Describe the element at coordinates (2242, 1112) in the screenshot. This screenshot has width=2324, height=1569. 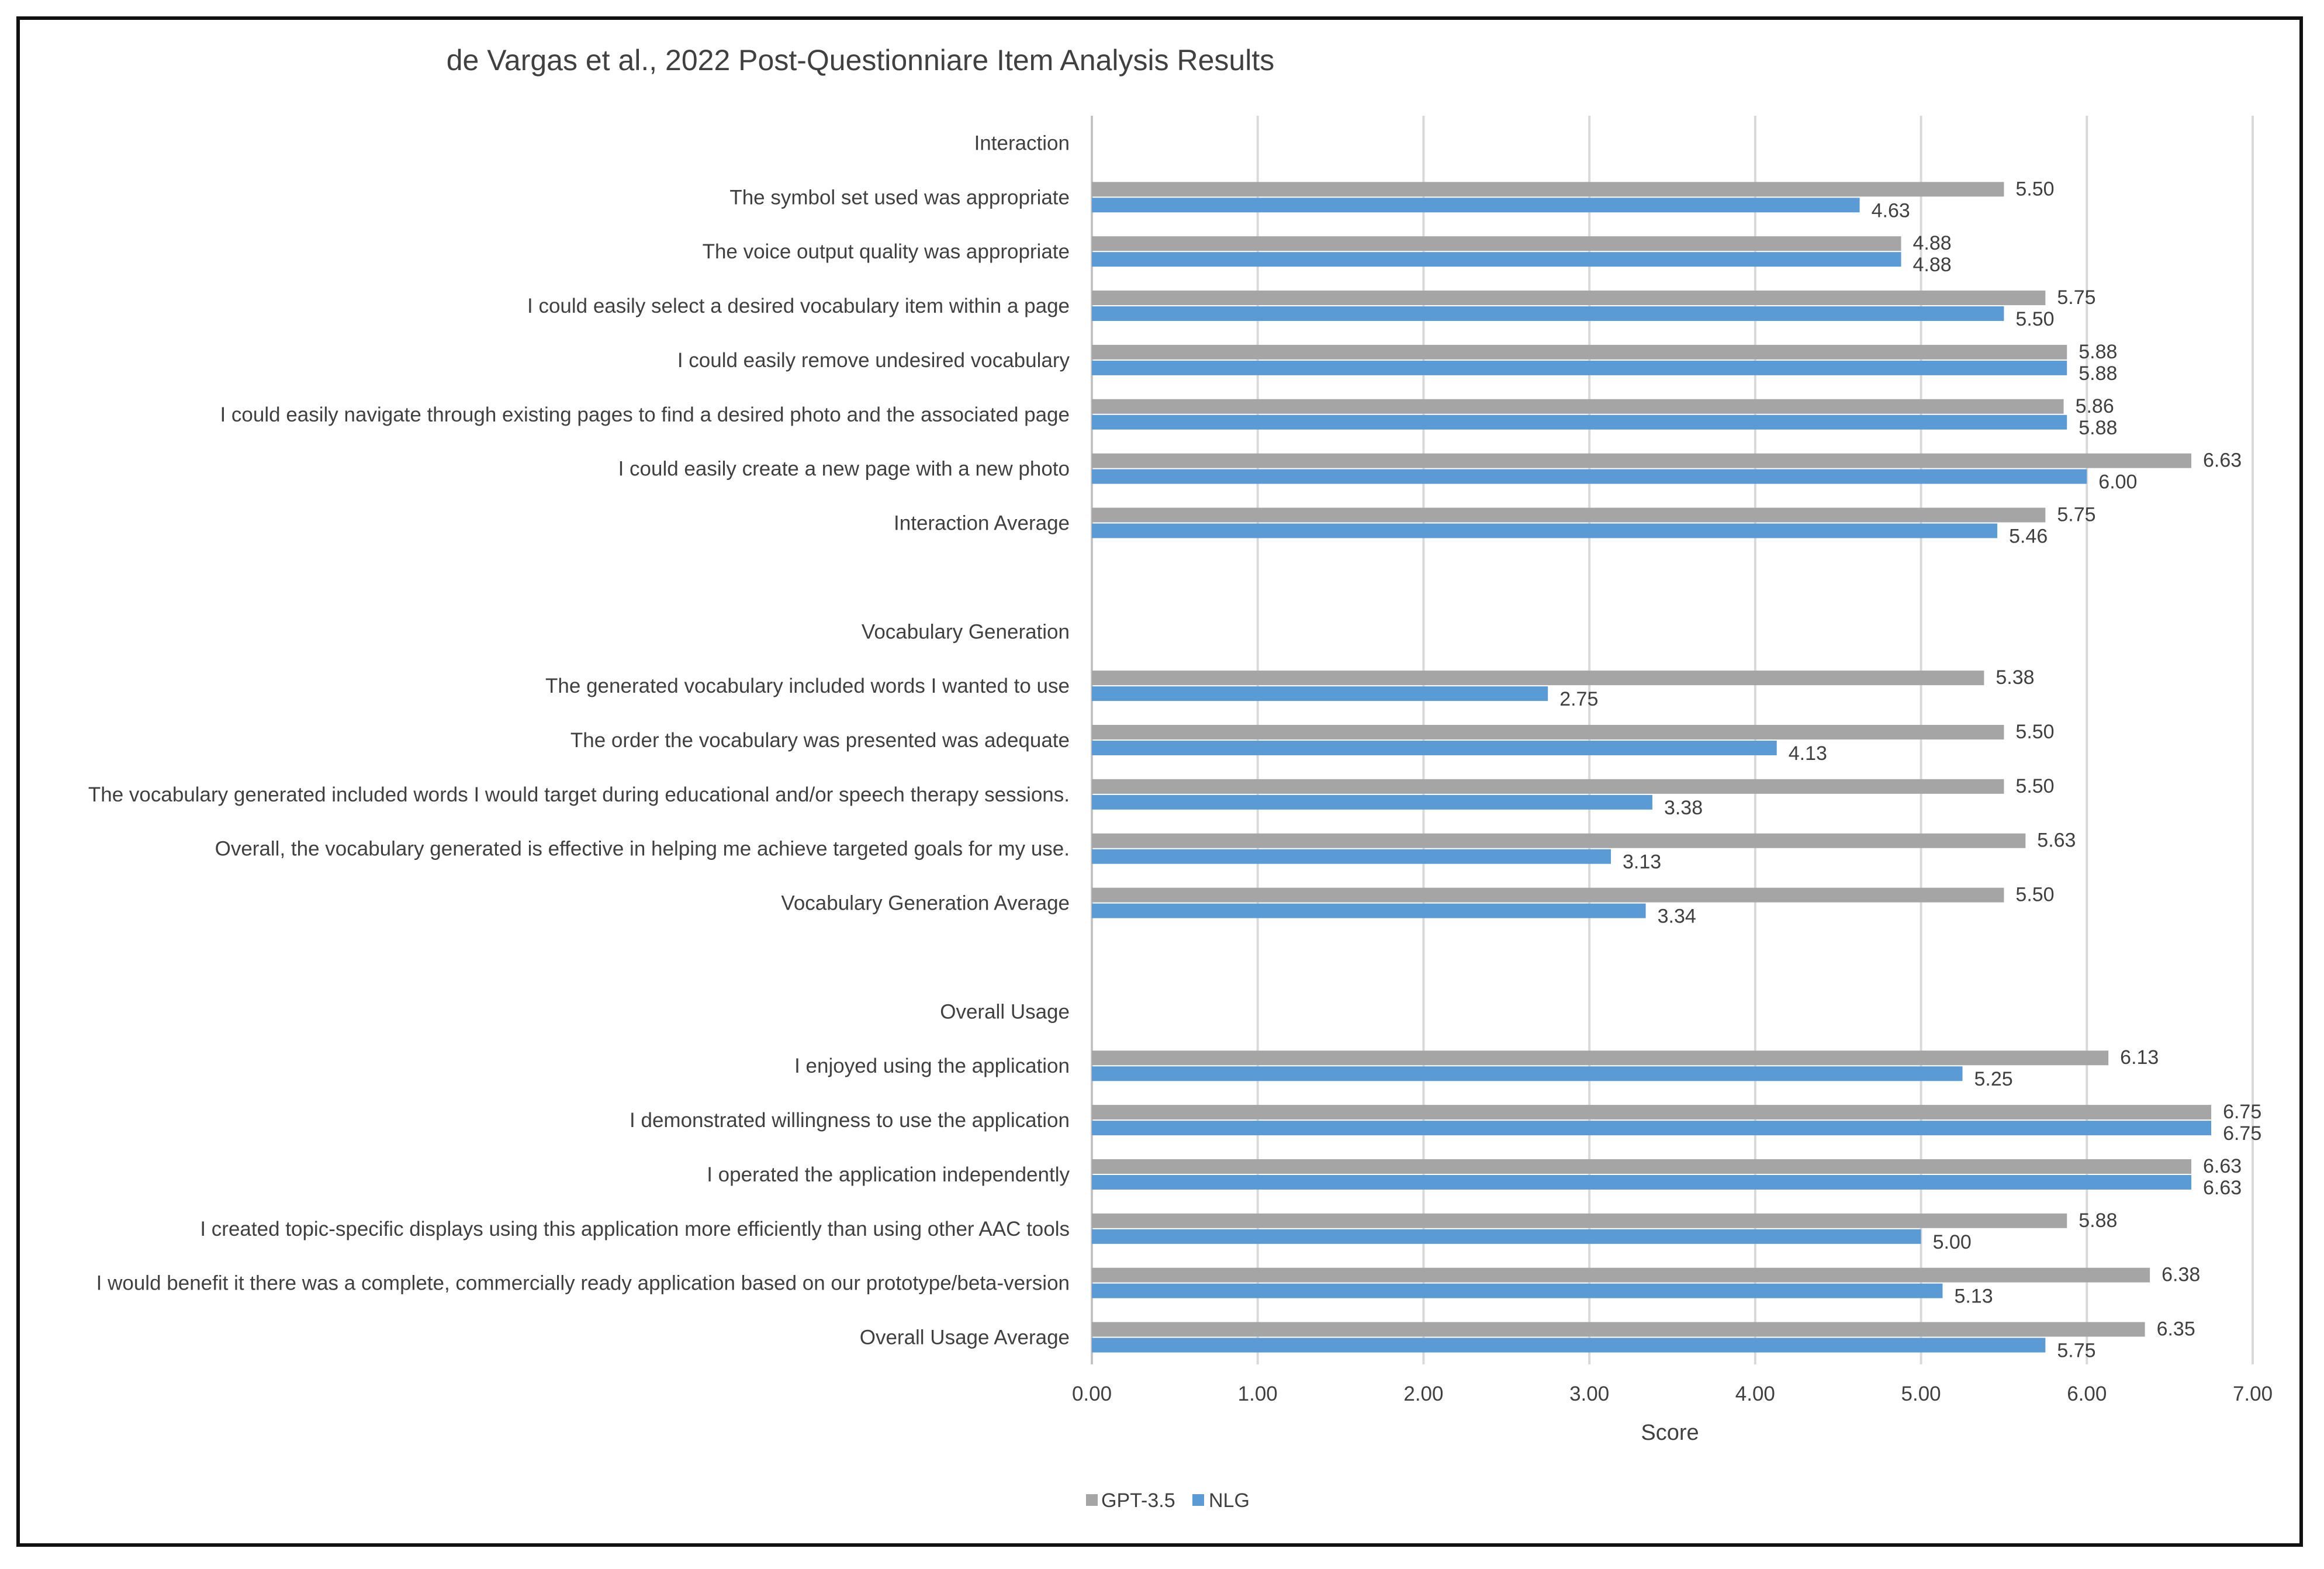
I see `data-label-gpt35: 6.75` at that location.